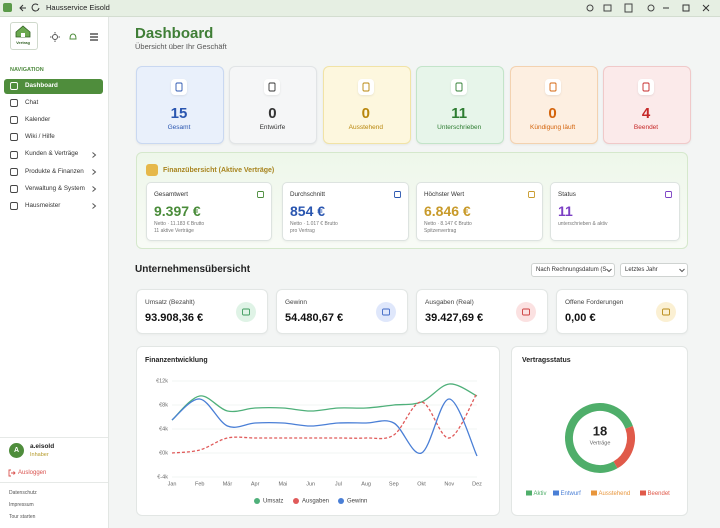 The height and width of the screenshot is (528, 720). What do you see at coordinates (273, 502) in the screenshot?
I see `legend-label: Umsatz` at bounding box center [273, 502].